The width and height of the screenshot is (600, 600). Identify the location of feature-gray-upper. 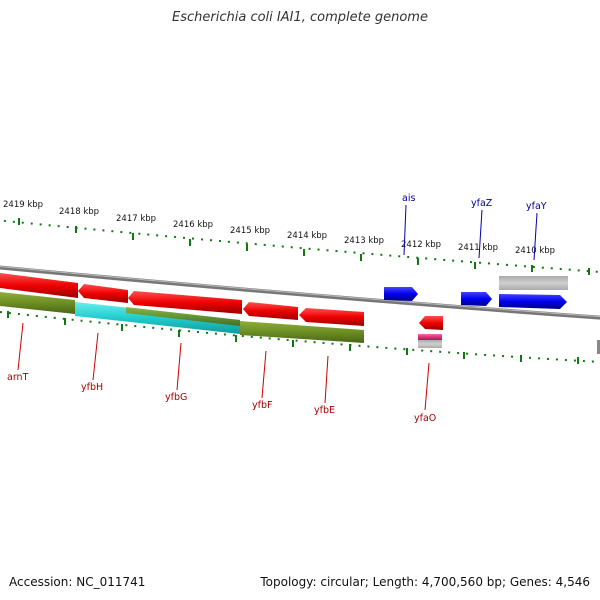
(533, 283).